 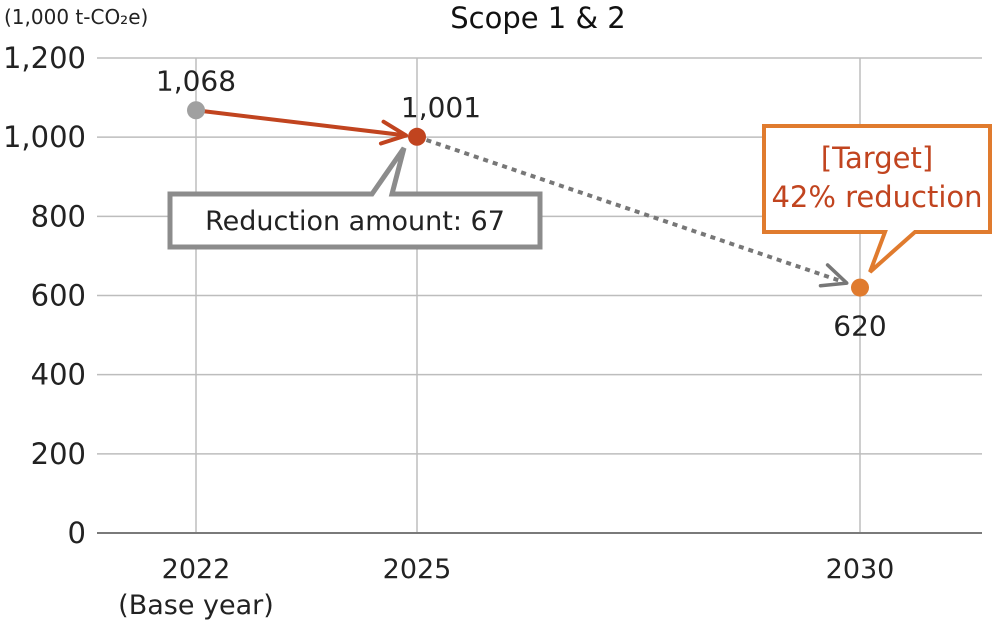 I want to click on y-tick-label: 1,200, so click(x=44, y=58).